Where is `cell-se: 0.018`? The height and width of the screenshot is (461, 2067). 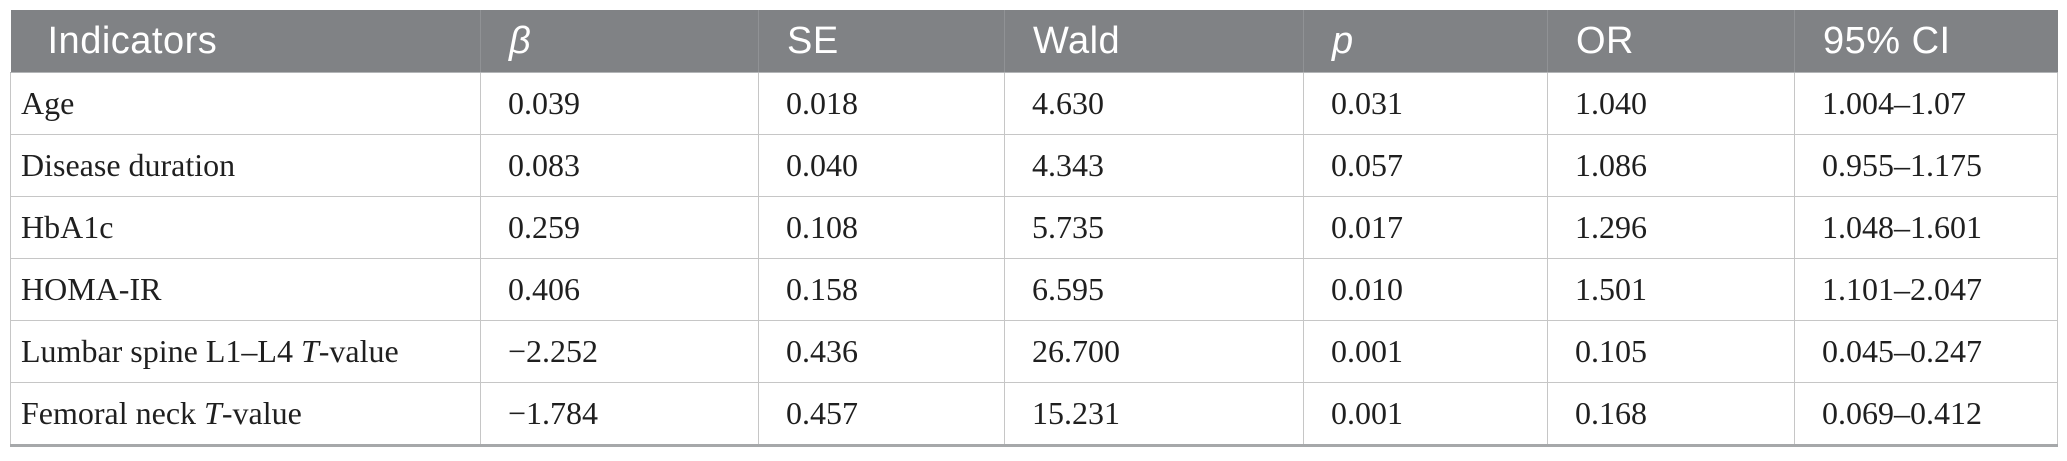
cell-se: 0.018 is located at coordinates (881, 103).